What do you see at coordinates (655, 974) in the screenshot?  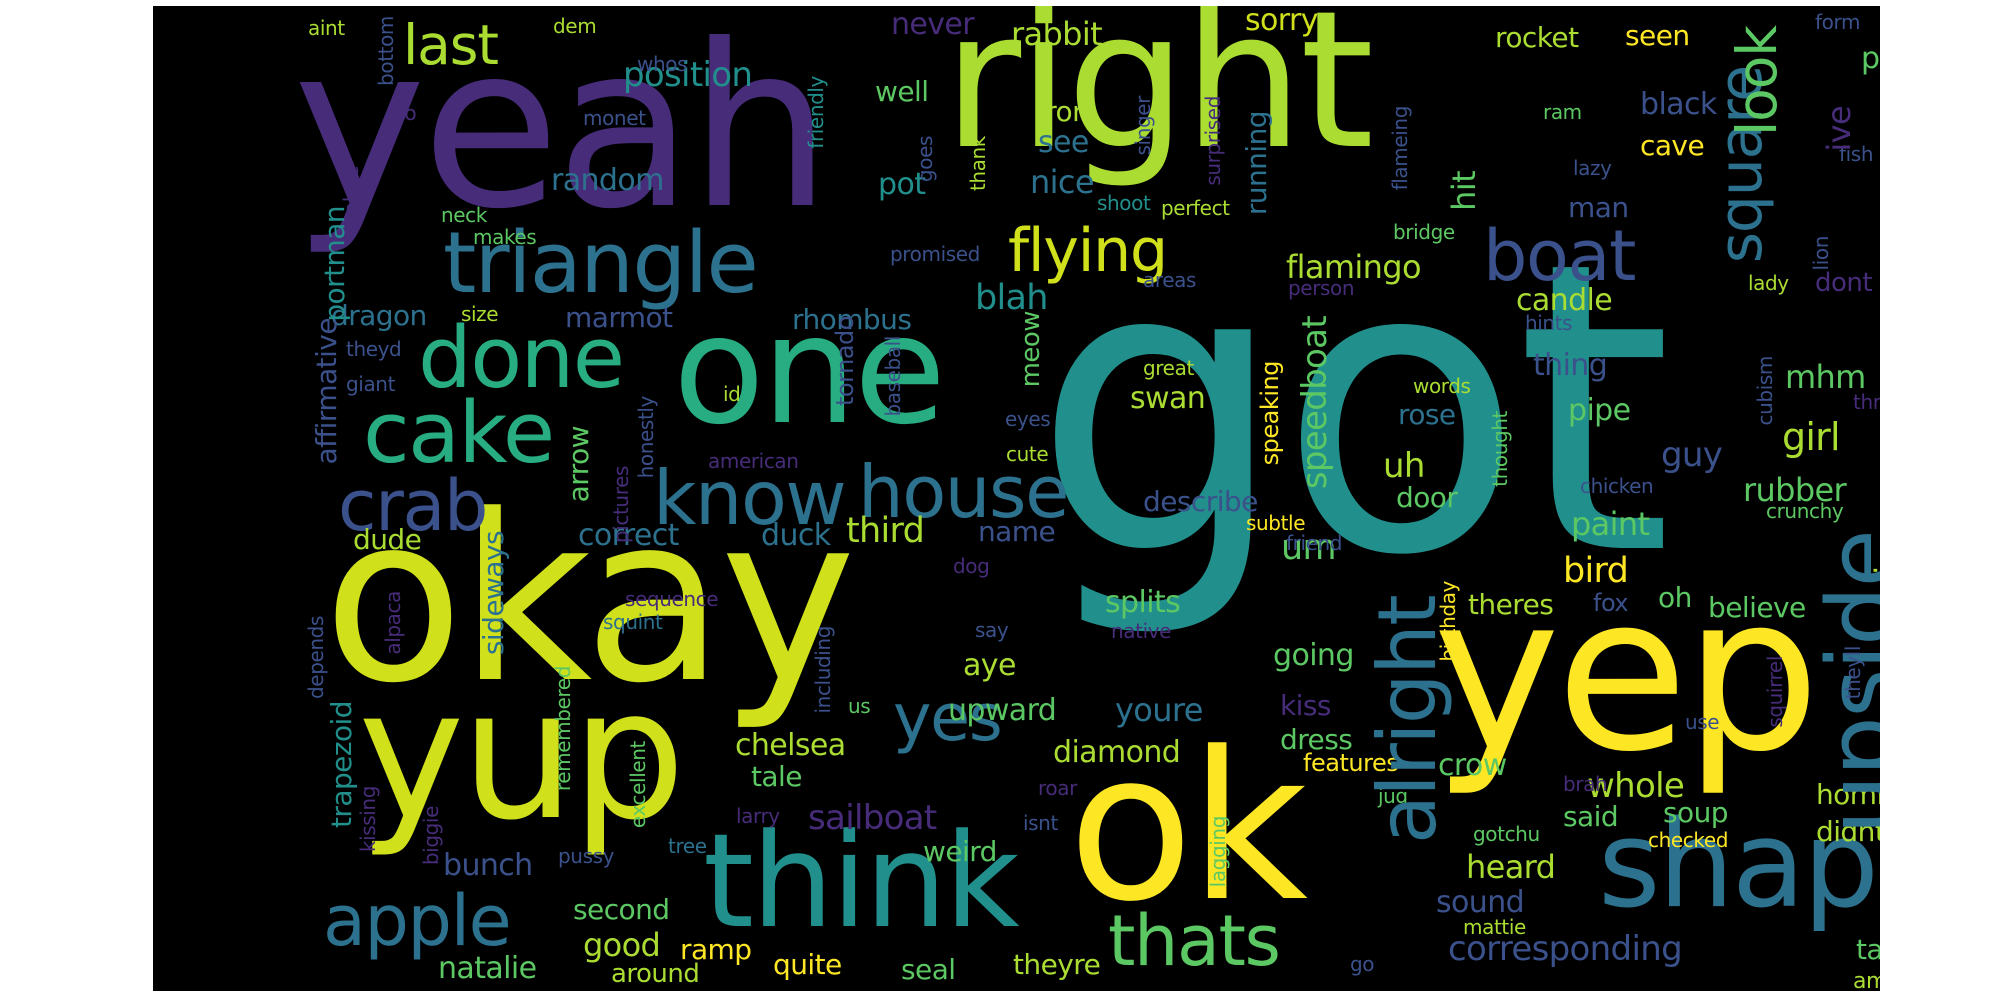 I see `cloud-word: around` at bounding box center [655, 974].